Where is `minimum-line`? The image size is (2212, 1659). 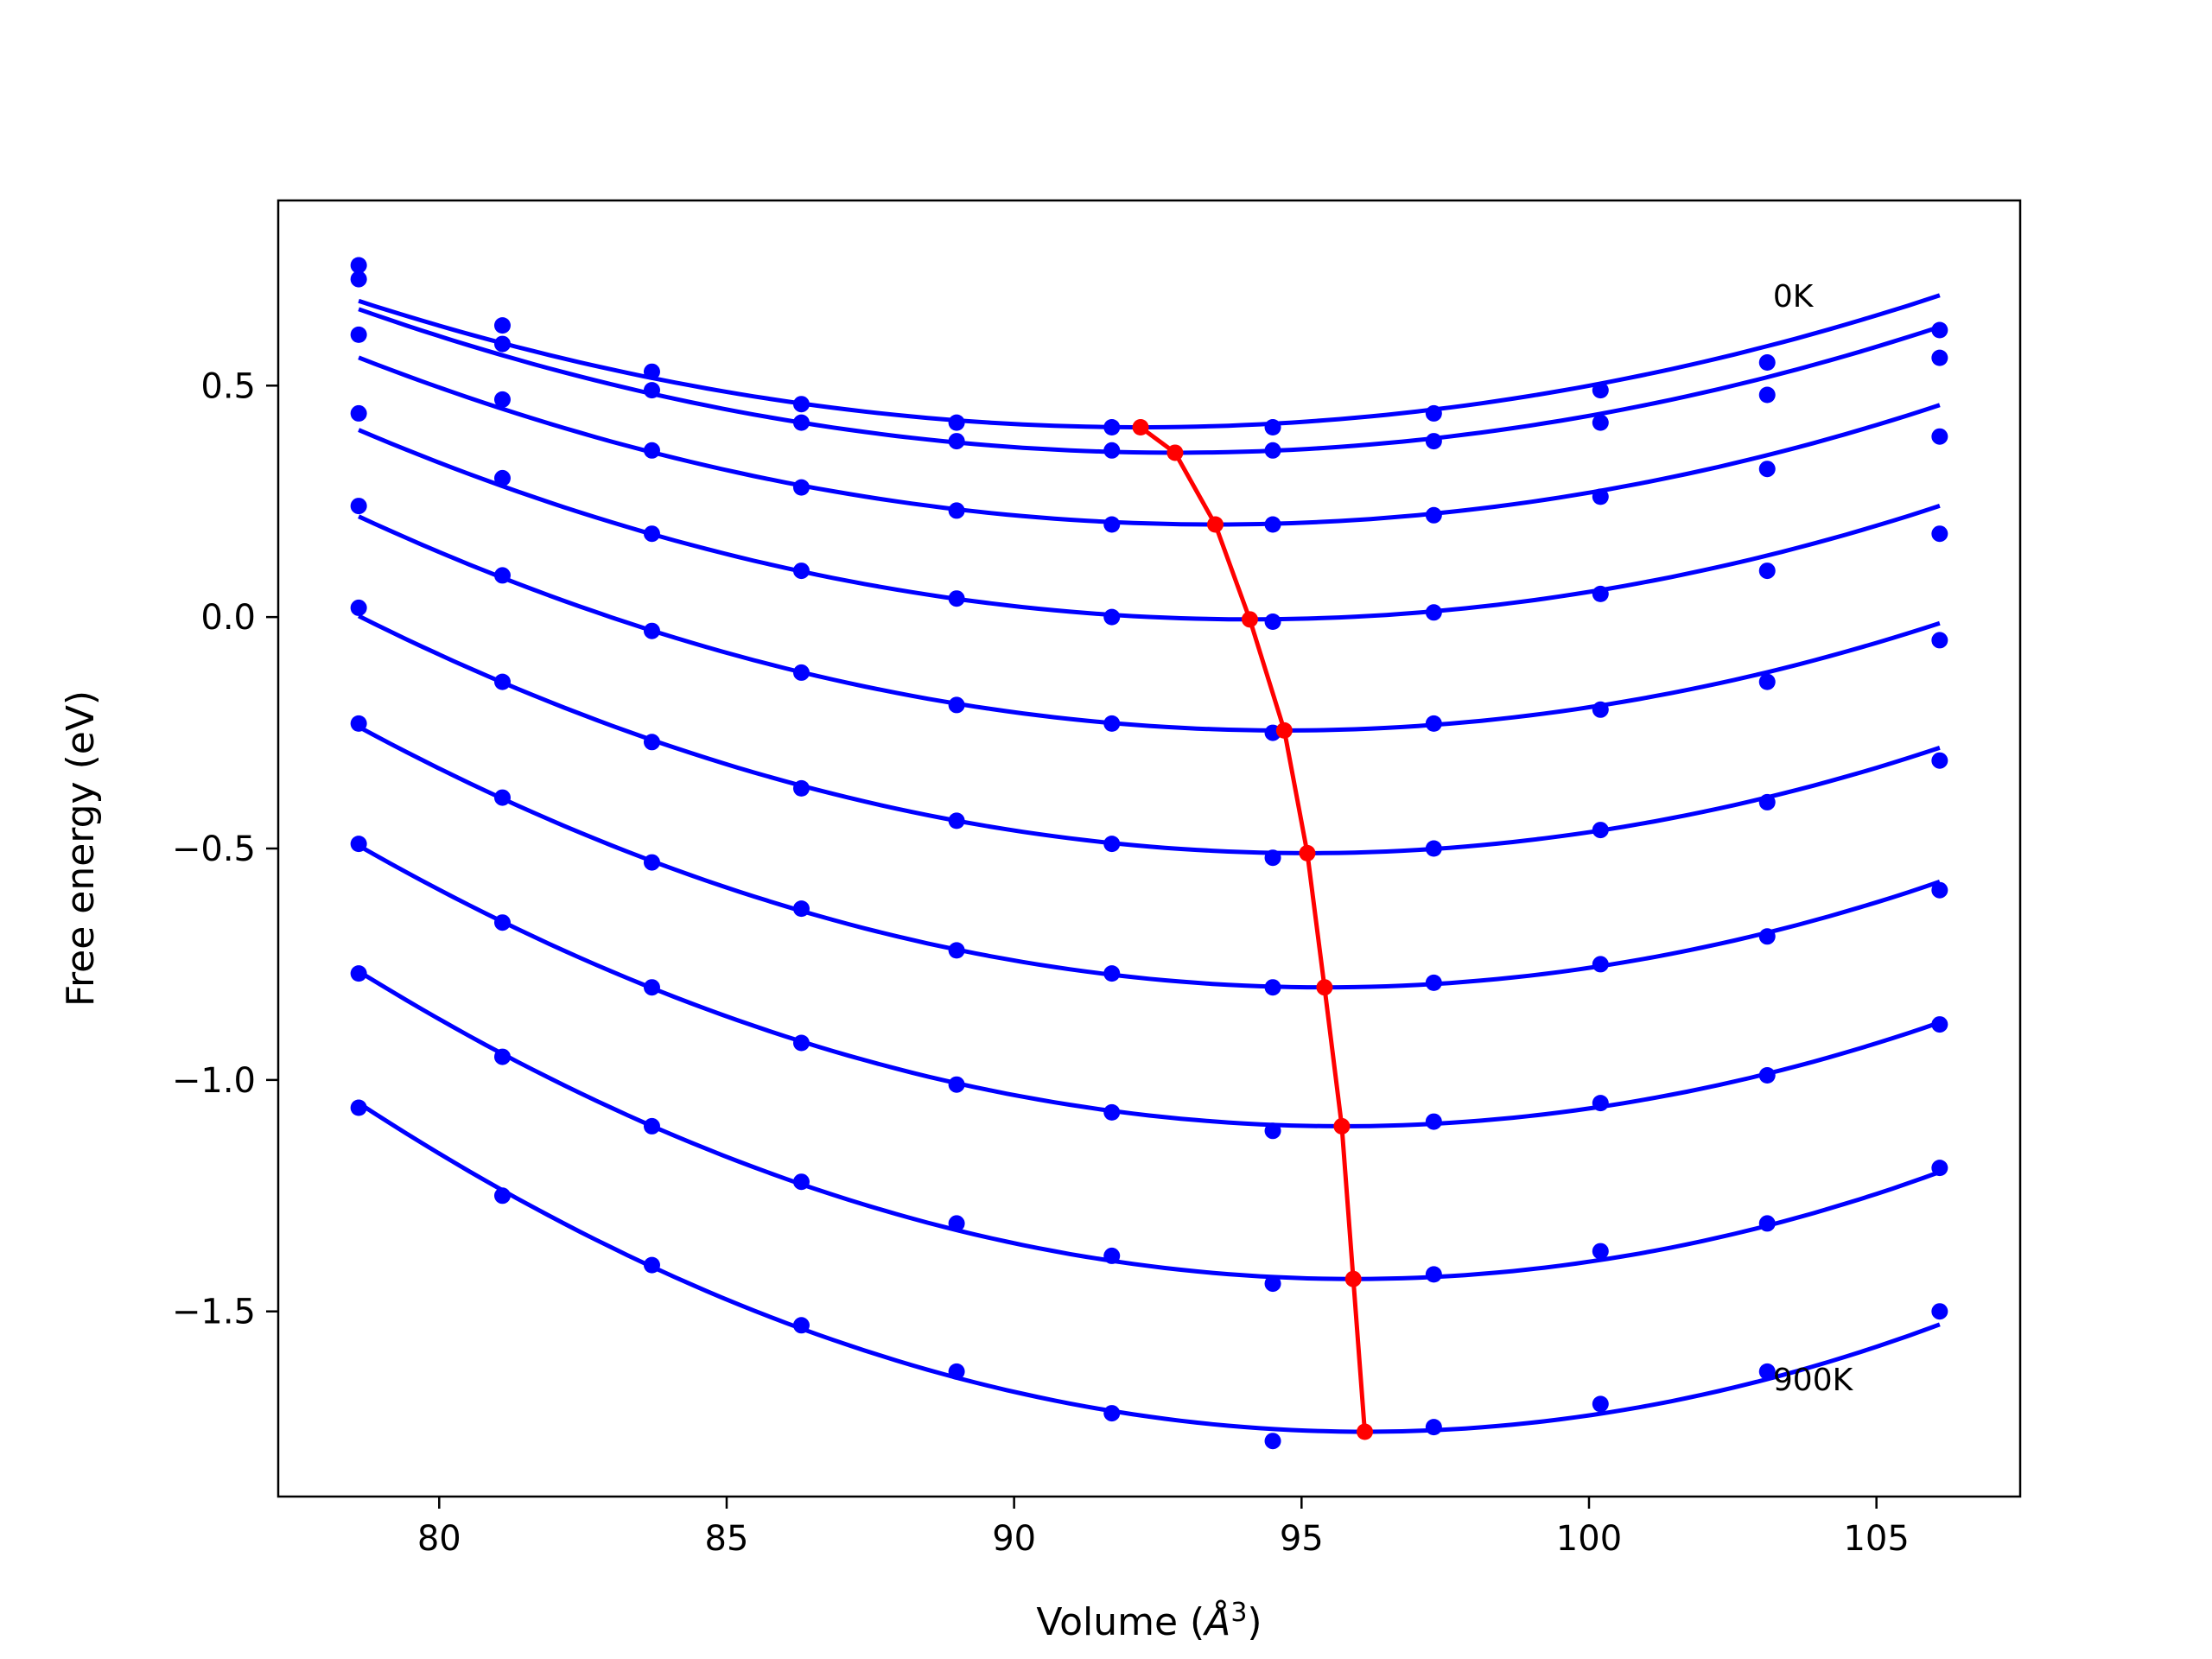
minimum-line is located at coordinates (1253, 929).